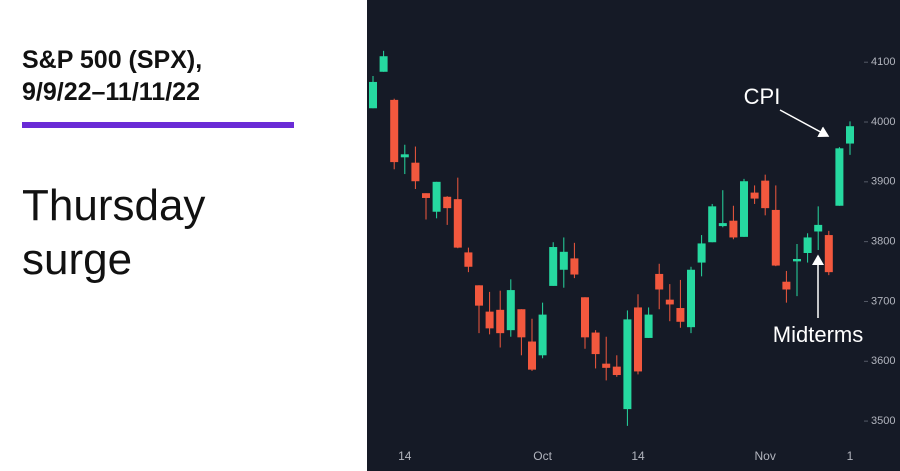  Describe the element at coordinates (850, 456) in the screenshot. I see `x-tick-label: 1` at that location.